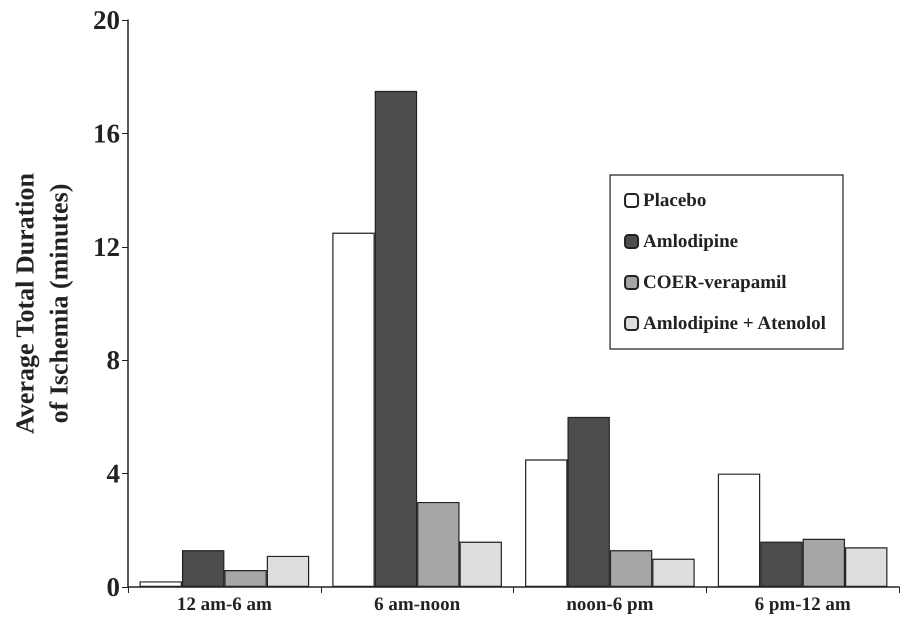  Describe the element at coordinates (734, 323) in the screenshot. I see `legend-label: Amlodipine + Atenolol` at that location.